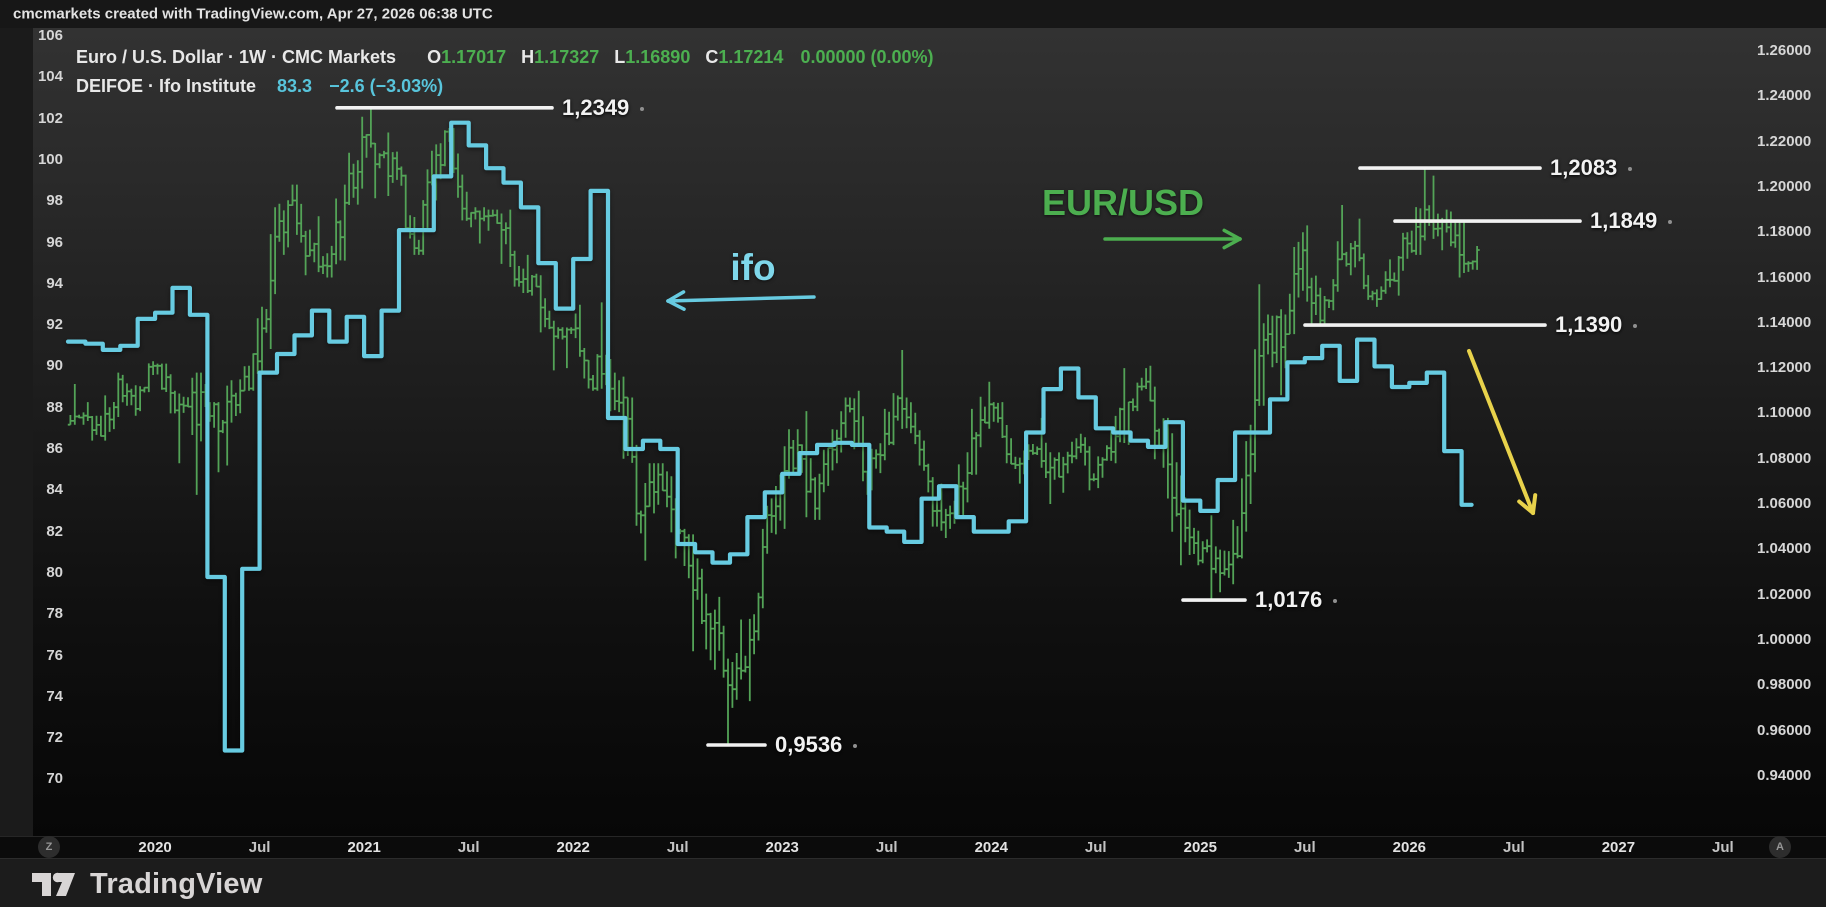 Image resolution: width=1826 pixels, height=907 pixels. I want to click on right-axis-tick: 1.12000, so click(1784, 368).